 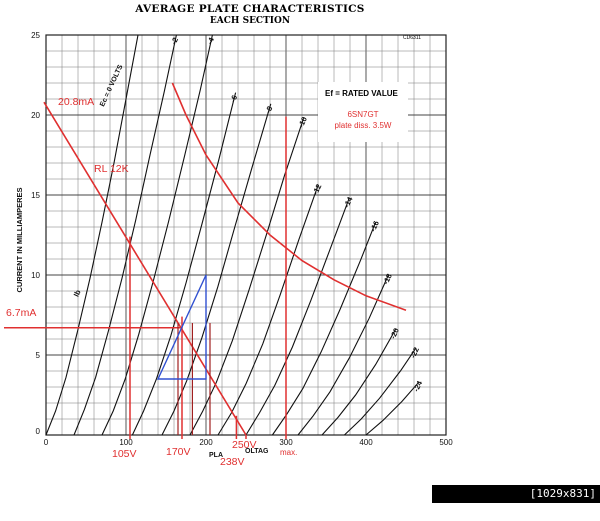 What do you see at coordinates (210, 40) in the screenshot?
I see `curve-label: -4` at bounding box center [210, 40].